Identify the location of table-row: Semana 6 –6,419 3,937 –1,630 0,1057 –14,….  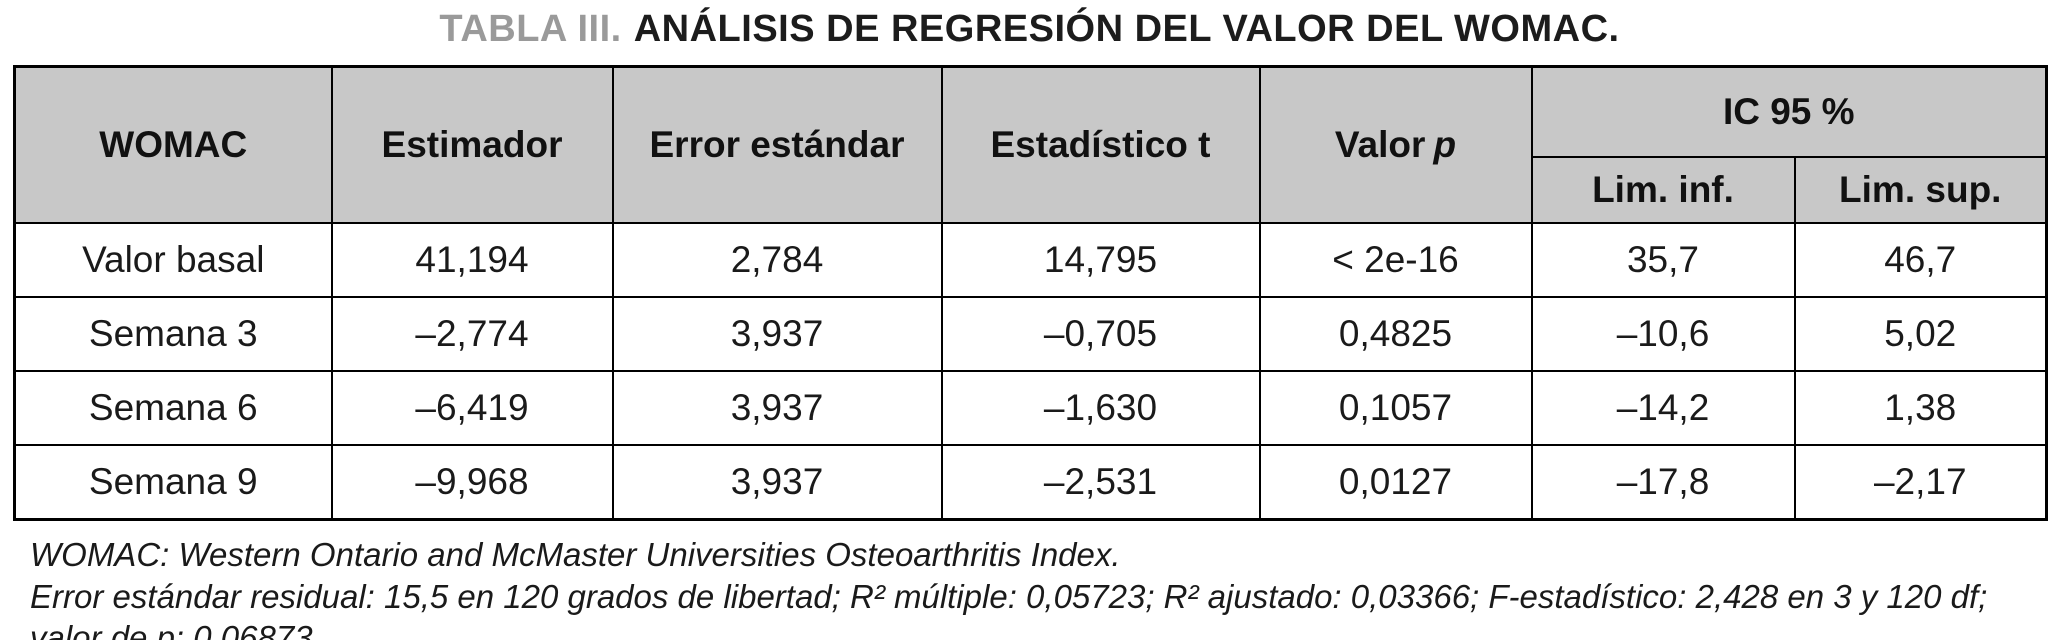
(1030, 408).